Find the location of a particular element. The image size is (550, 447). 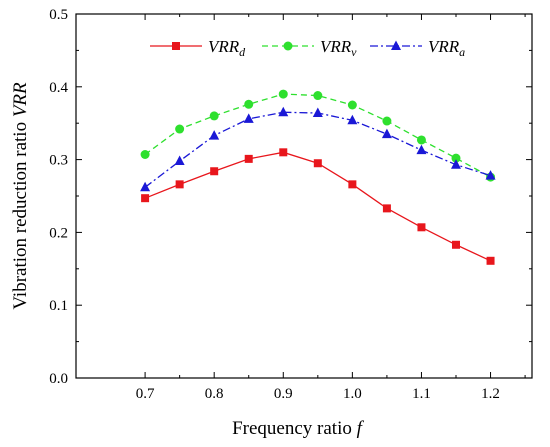

y-axis-title-text: Vibration reduction ratio is located at coordinates (20, 213).